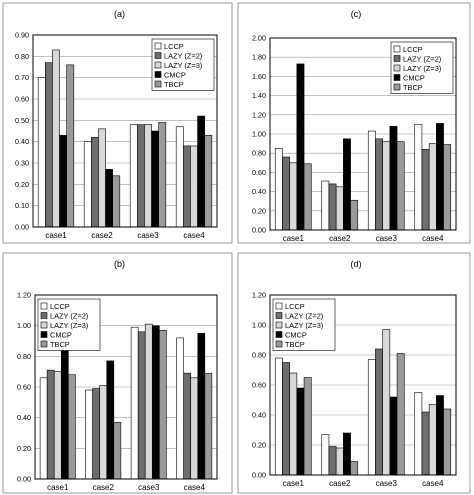 The width and height of the screenshot is (474, 495). Describe the element at coordinates (347, 454) in the screenshot. I see `bar-d-case2-series4` at that location.